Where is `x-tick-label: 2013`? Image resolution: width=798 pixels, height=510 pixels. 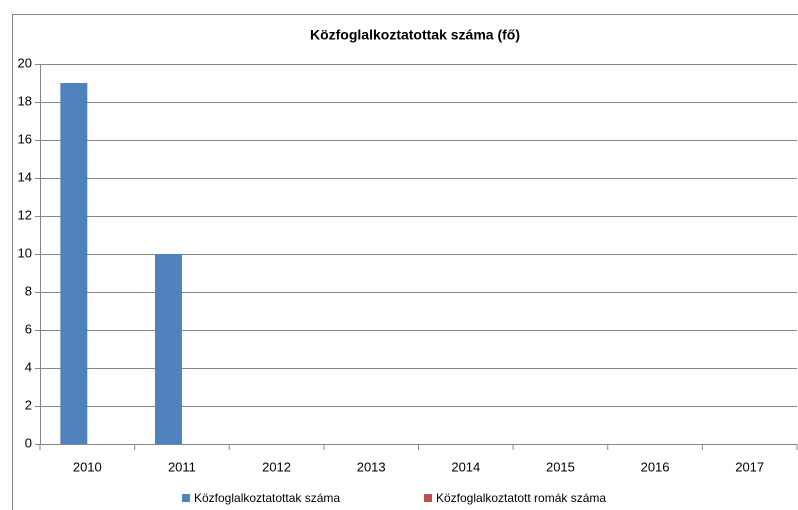
x-tick-label: 2013 is located at coordinates (371, 466).